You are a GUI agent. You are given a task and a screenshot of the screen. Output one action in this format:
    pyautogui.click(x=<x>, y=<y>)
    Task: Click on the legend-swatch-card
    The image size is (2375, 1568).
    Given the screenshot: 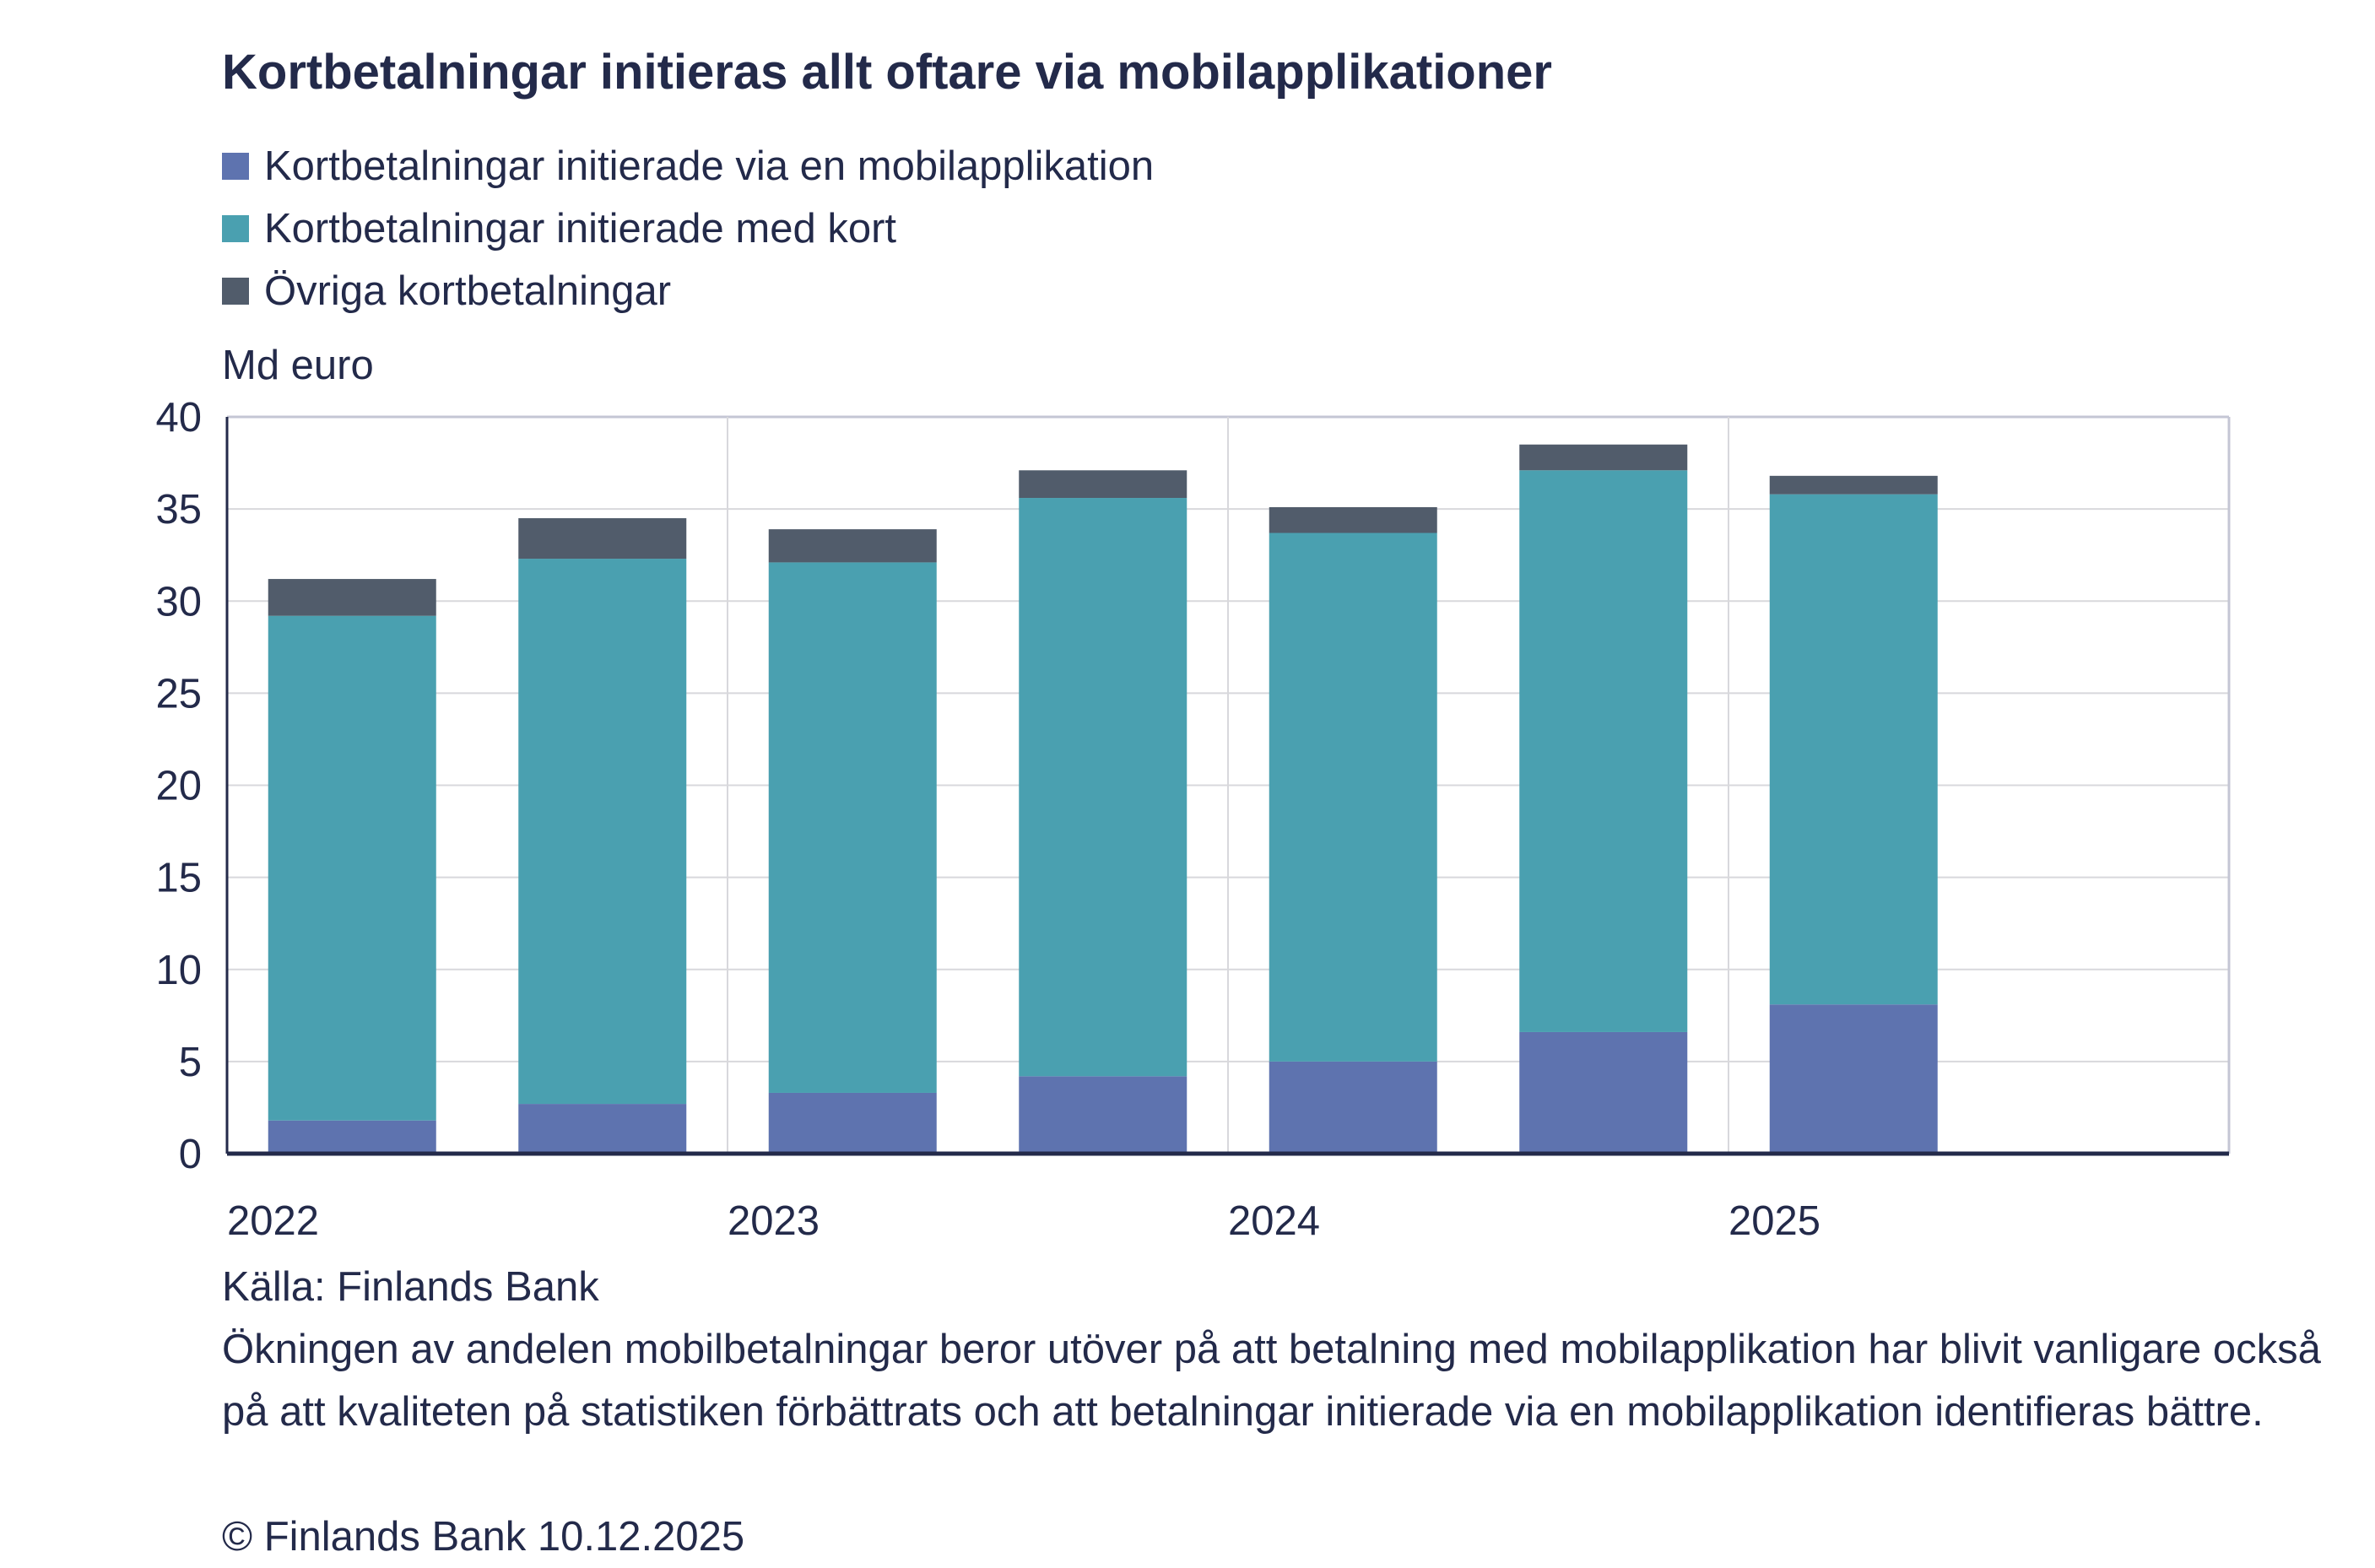 What is the action you would take?
    pyautogui.click(x=235, y=228)
    